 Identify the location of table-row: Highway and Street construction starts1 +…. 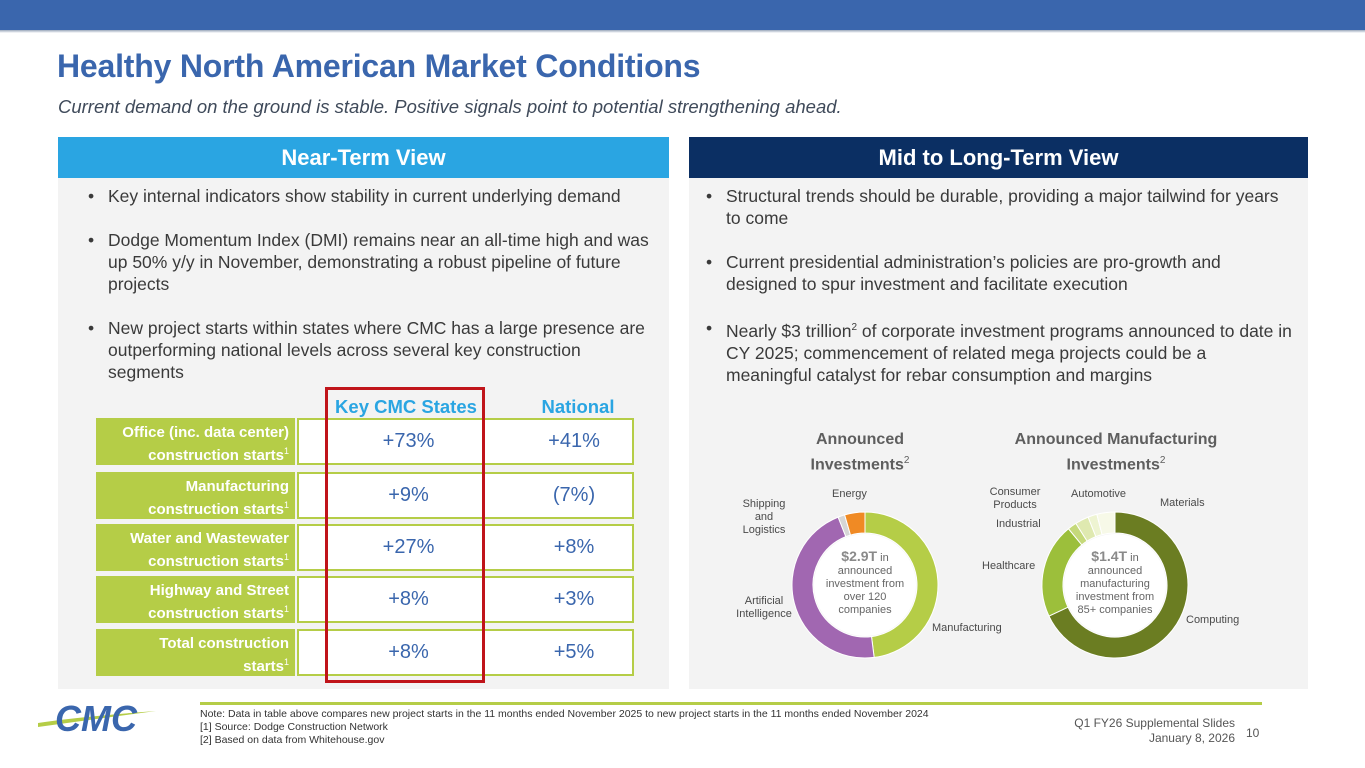
(365, 599).